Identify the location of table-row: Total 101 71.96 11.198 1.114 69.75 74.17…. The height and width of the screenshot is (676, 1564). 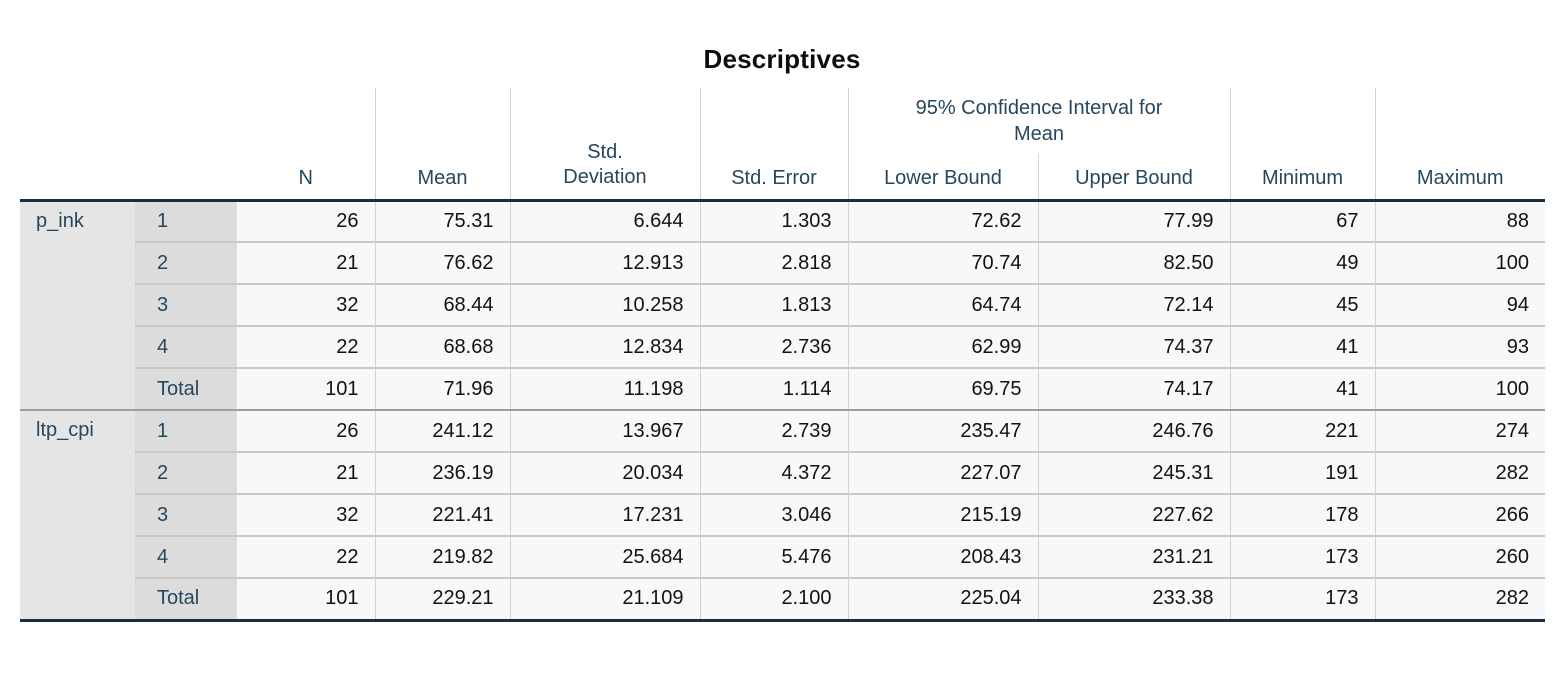
(782, 388).